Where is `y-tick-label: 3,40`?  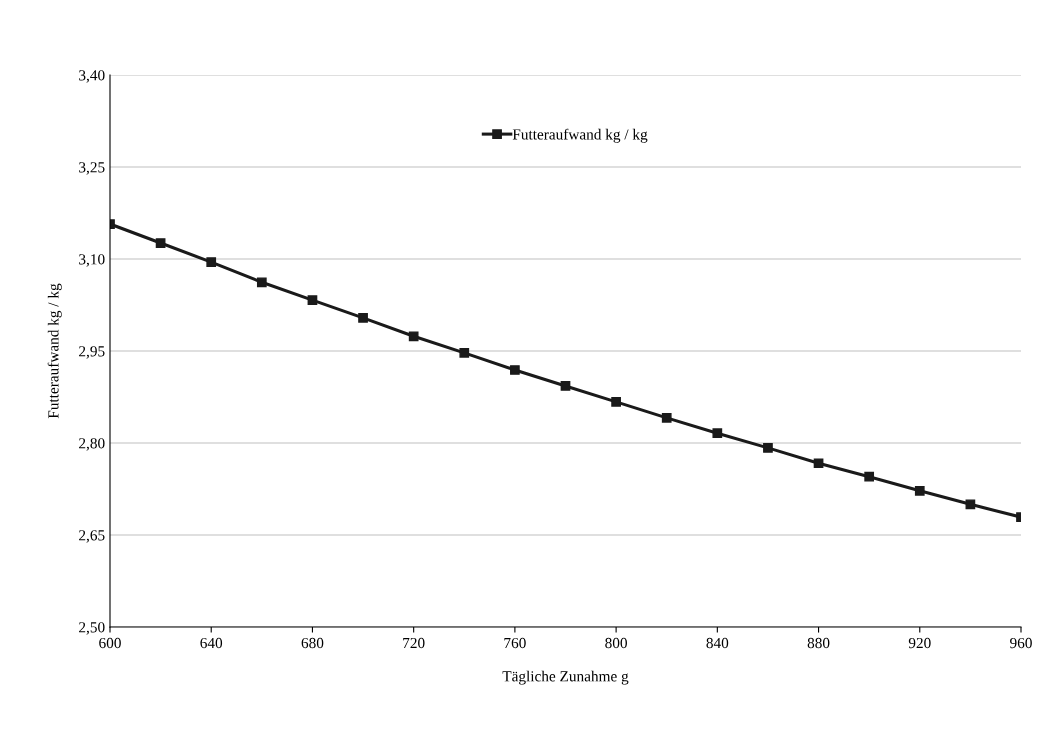
y-tick-label: 3,40 is located at coordinates (92, 76).